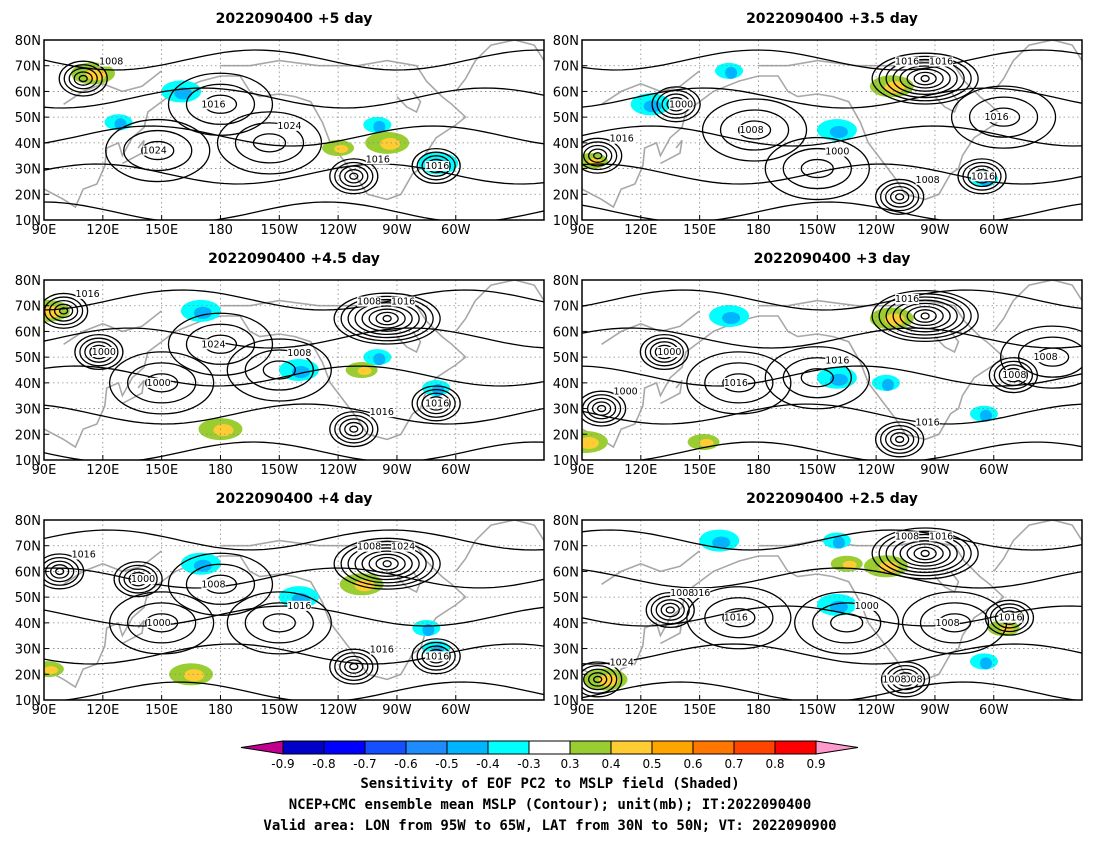  Describe the element at coordinates (262, 353) in the screenshot. I see `contour-labels: 1008 1000 1016 1016 1016 1000 1008 1024 1016` at that location.